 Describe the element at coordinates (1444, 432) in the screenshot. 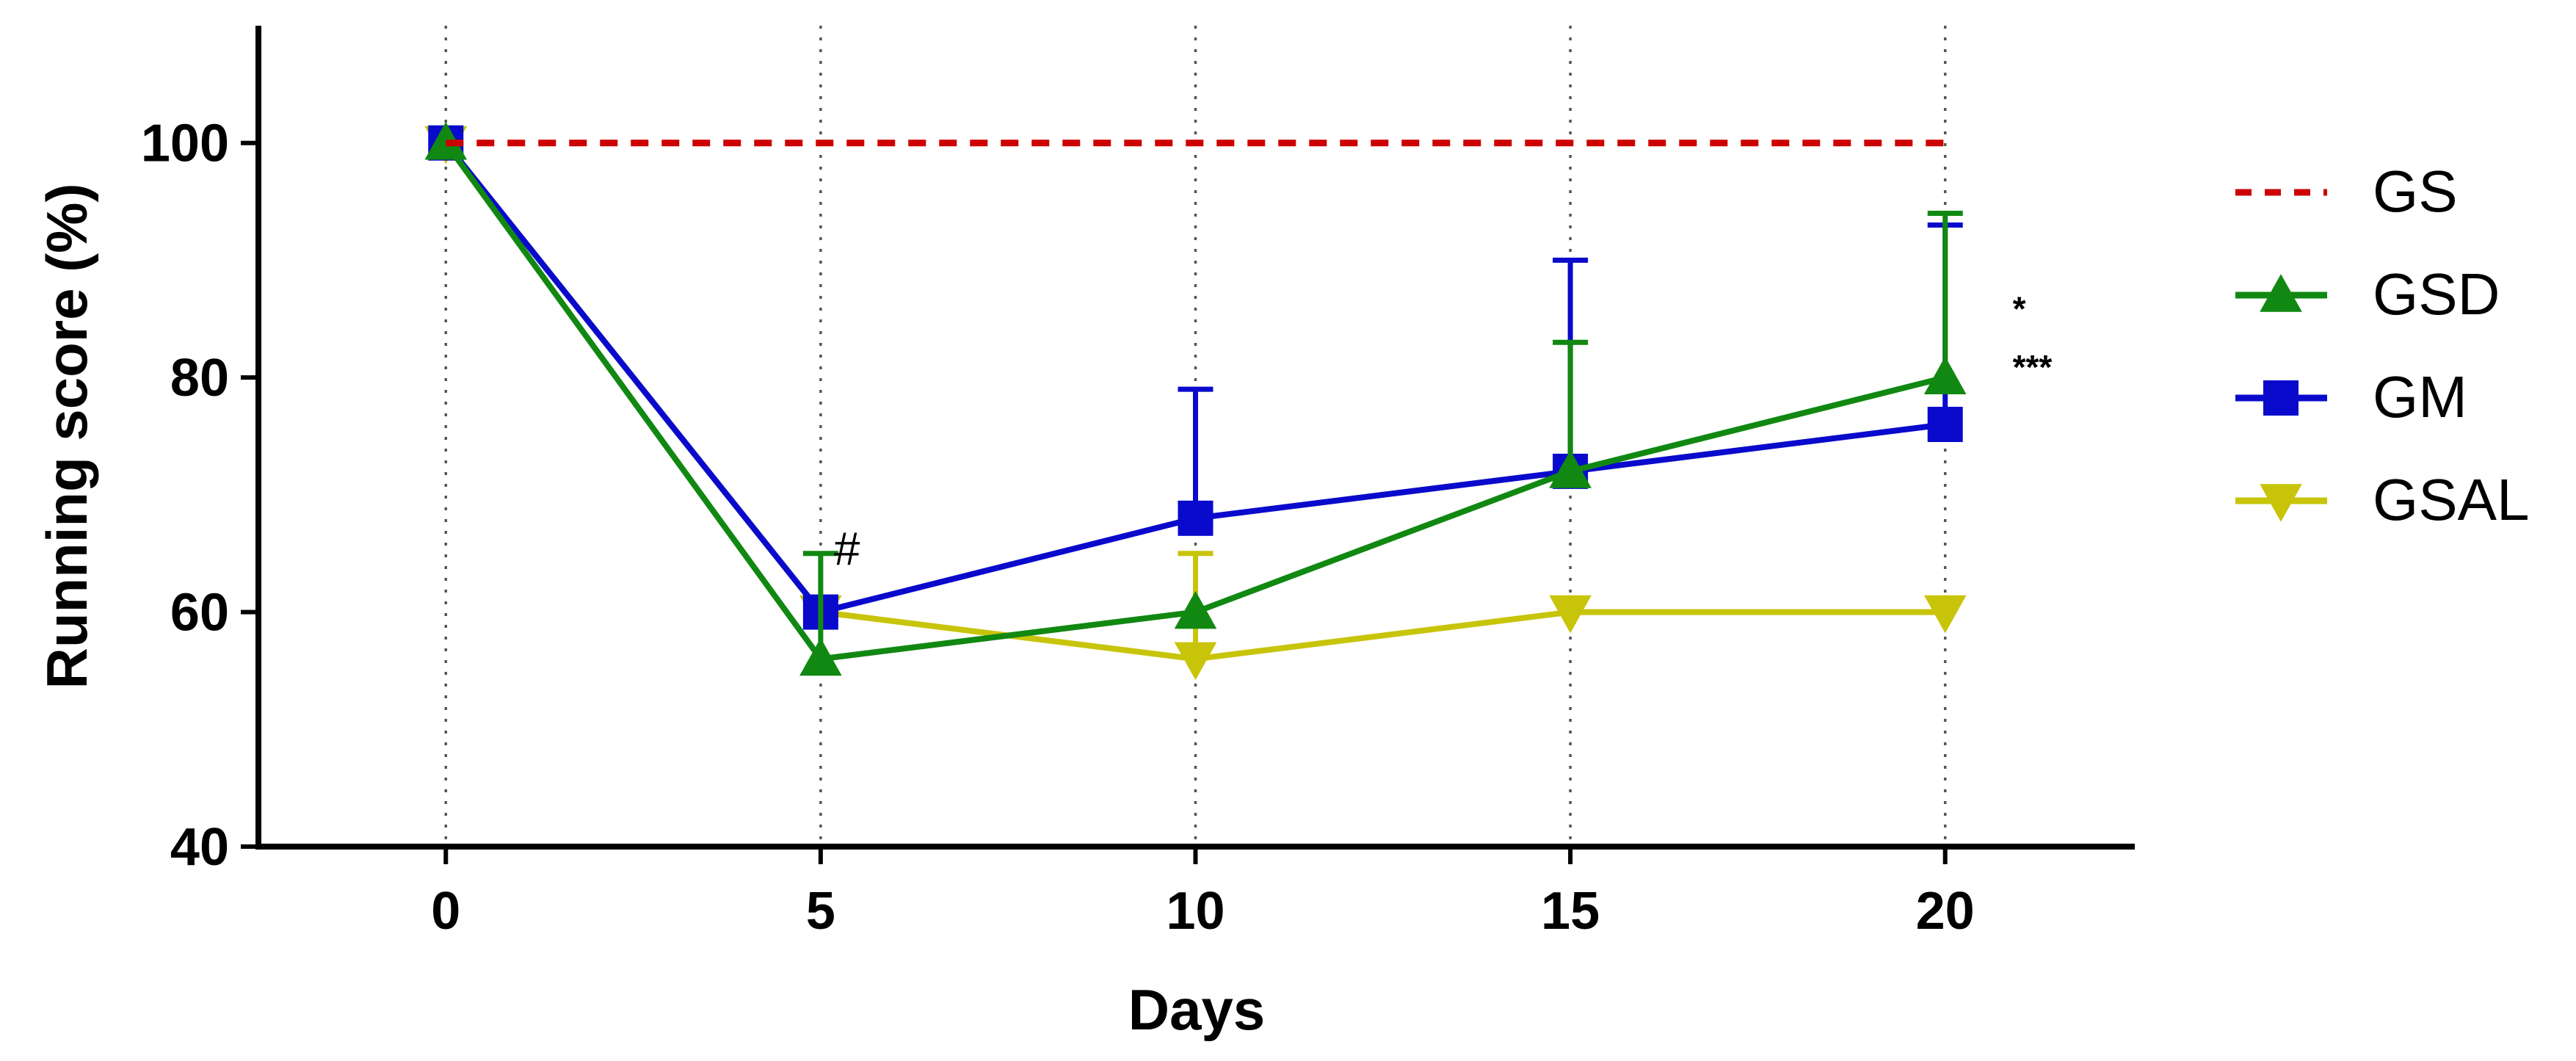

I see `annotation-layer: #****` at that location.